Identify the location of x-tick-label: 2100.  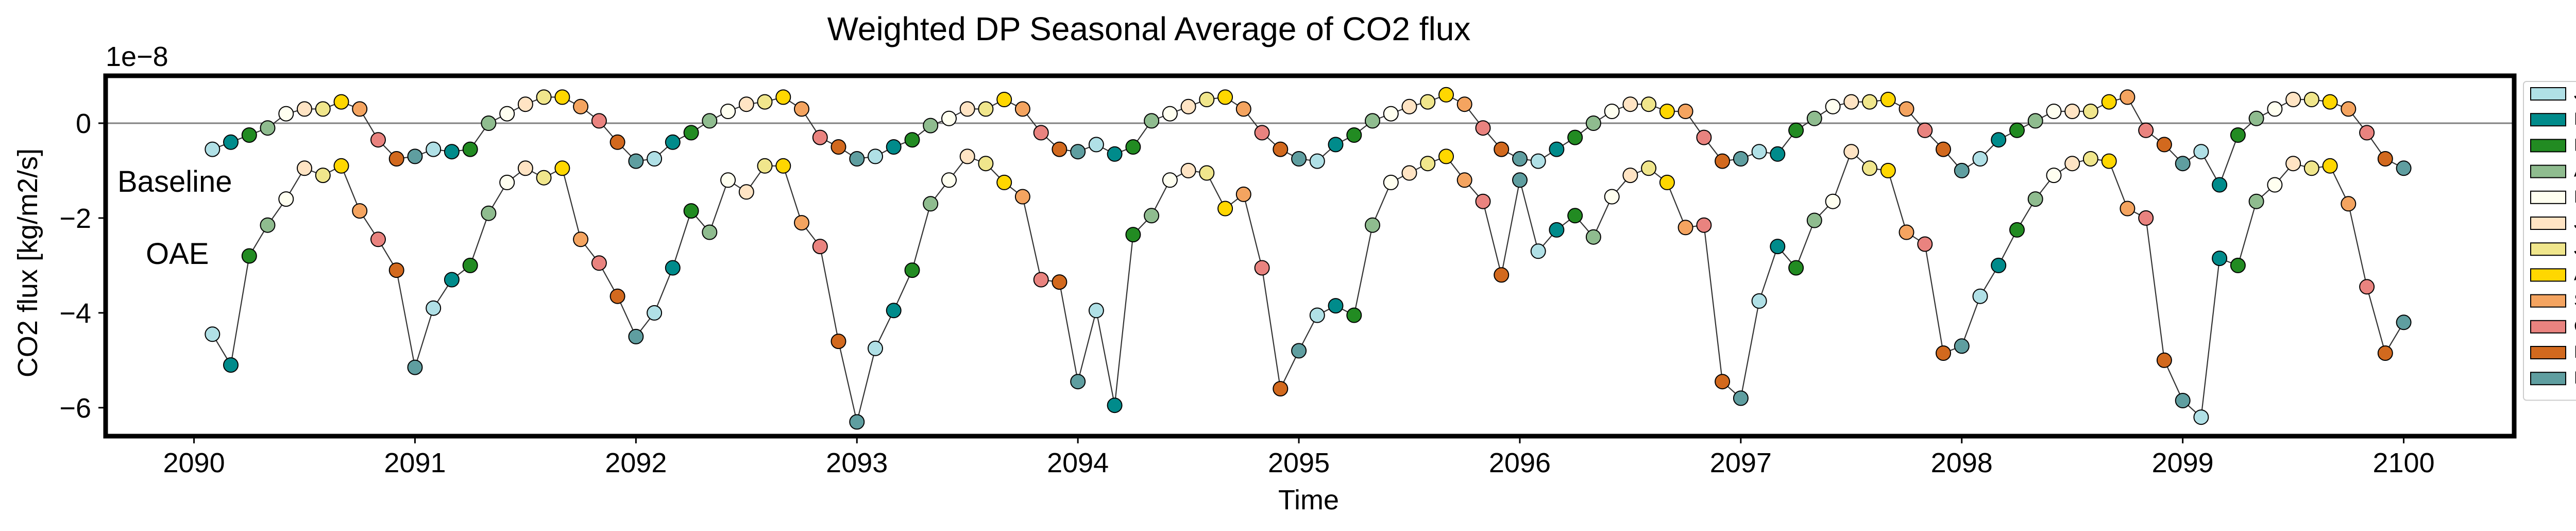
(2403, 463).